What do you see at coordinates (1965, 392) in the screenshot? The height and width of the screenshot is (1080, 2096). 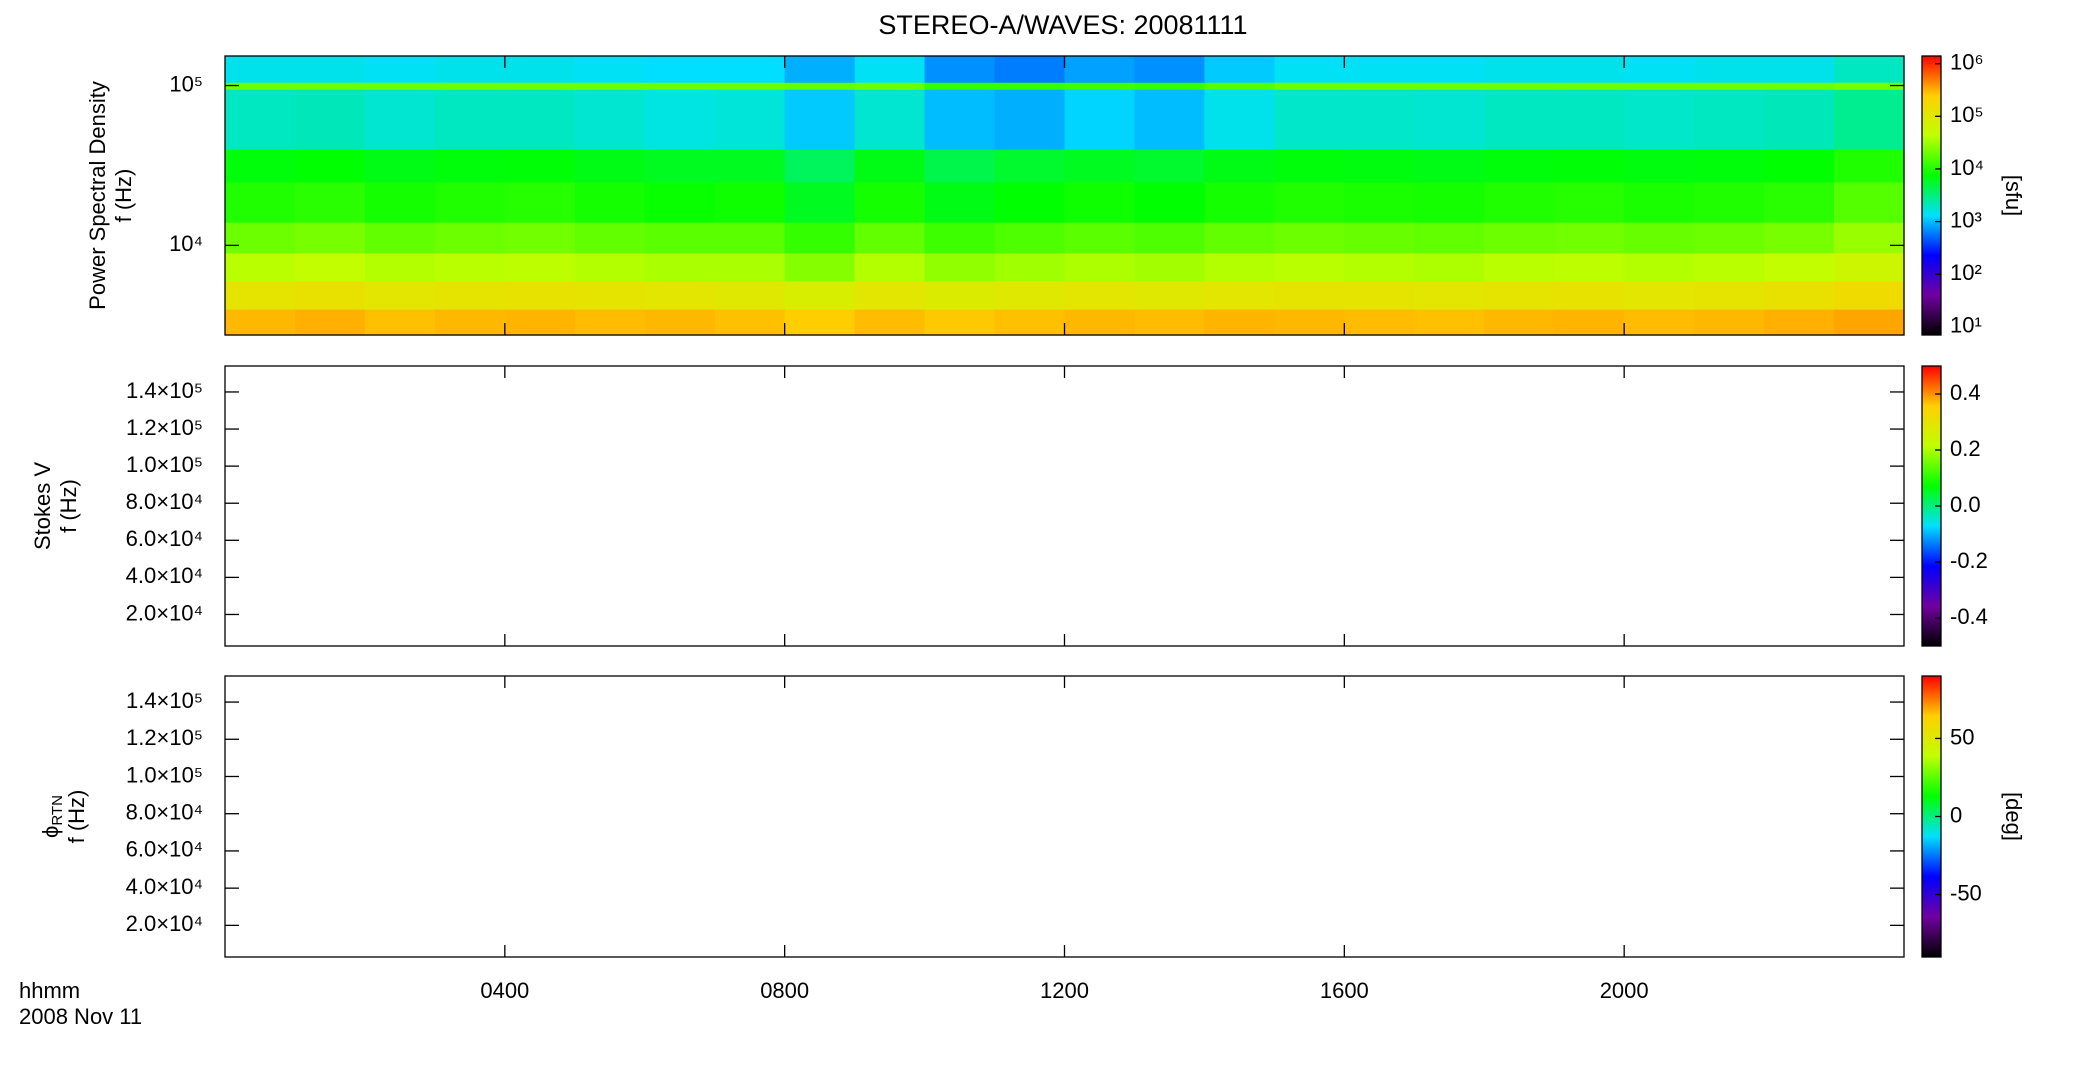 I see `colorbar-tick-label: 0.4` at bounding box center [1965, 392].